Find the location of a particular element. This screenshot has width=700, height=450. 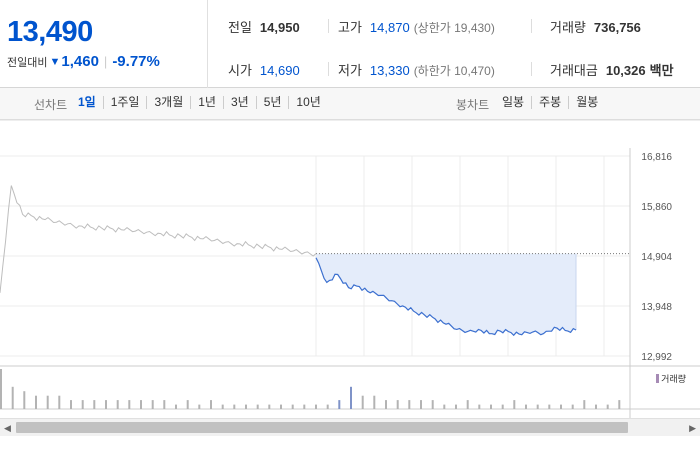

open-value: 14,690 is located at coordinates (279, 70).